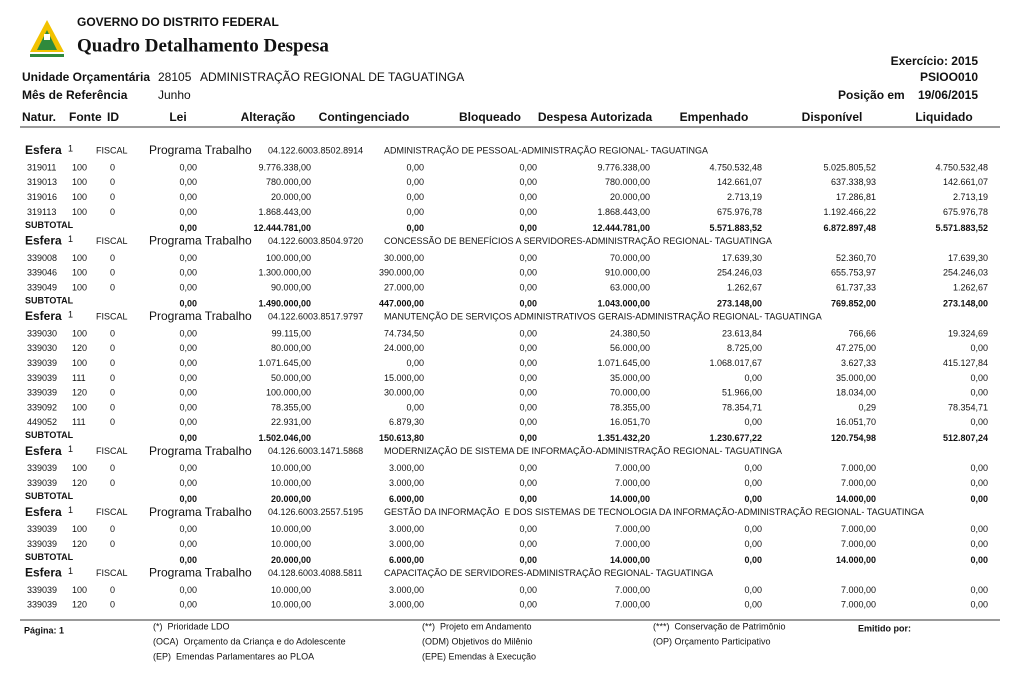 Image resolution: width=1029 pixels, height=679 pixels. I want to click on column-header: Alteração, so click(268, 117).